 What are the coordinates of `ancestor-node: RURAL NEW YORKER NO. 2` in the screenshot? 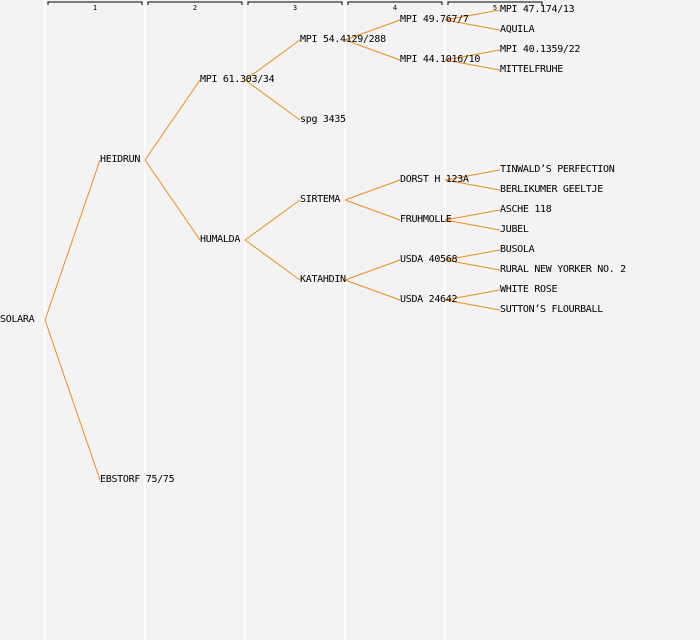 It's located at (563, 269).